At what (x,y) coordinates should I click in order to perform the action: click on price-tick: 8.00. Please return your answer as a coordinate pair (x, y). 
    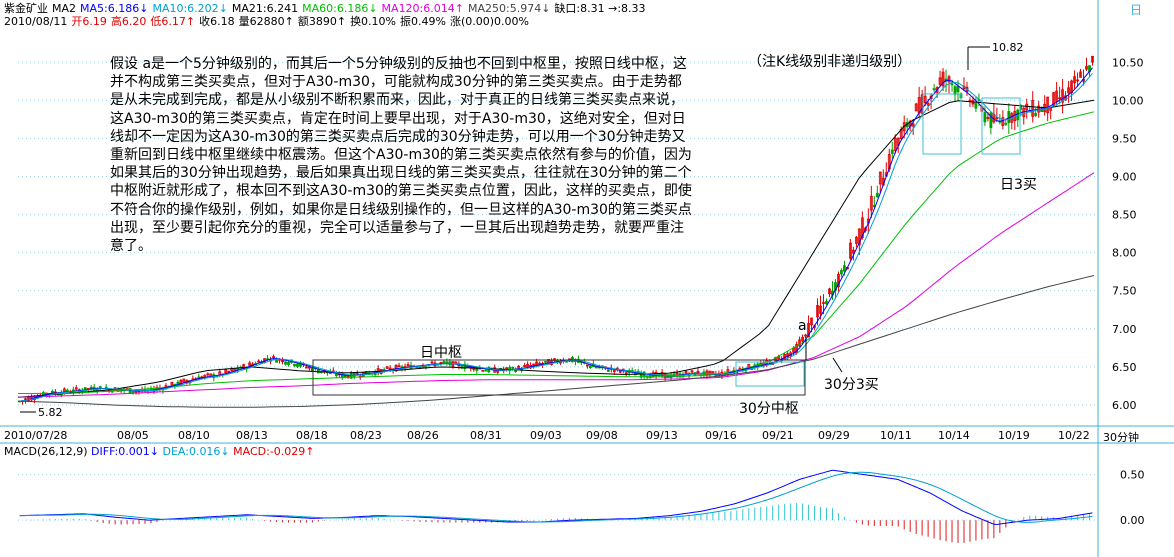
    Looking at the image, I should click on (1124, 253).